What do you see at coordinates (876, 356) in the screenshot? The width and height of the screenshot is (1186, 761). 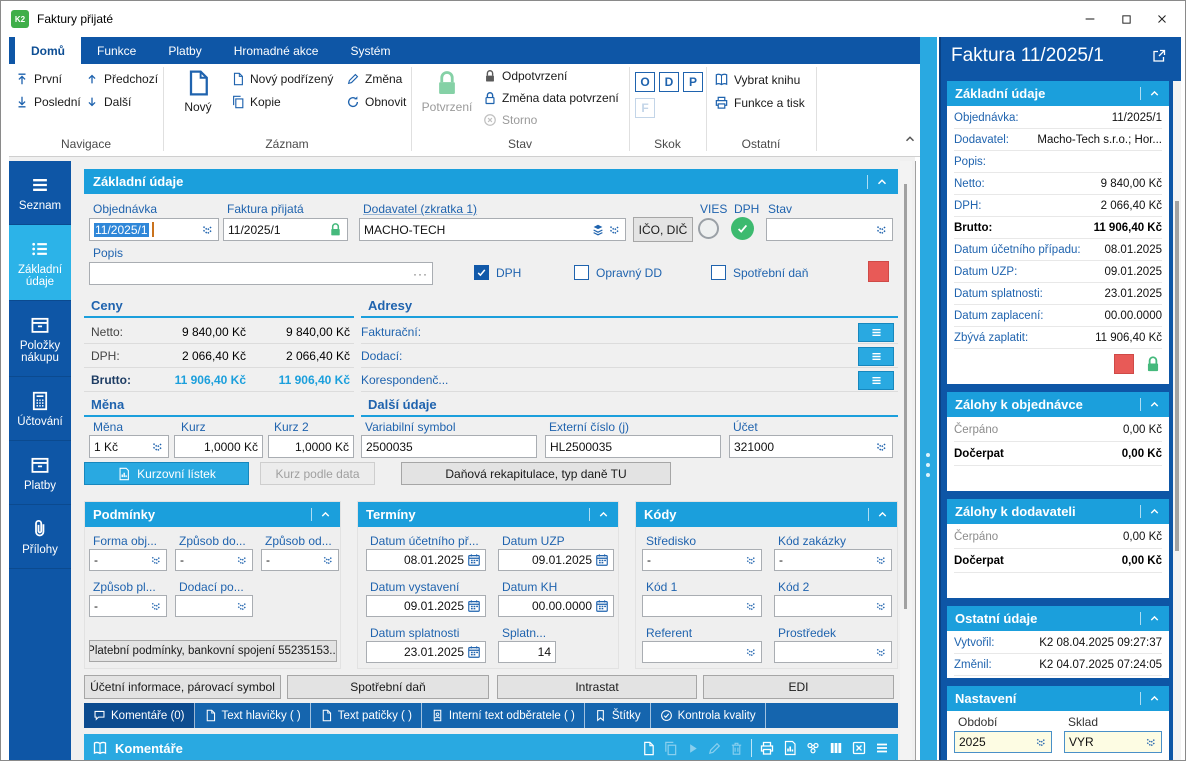 I see `dodaci-menu-button` at bounding box center [876, 356].